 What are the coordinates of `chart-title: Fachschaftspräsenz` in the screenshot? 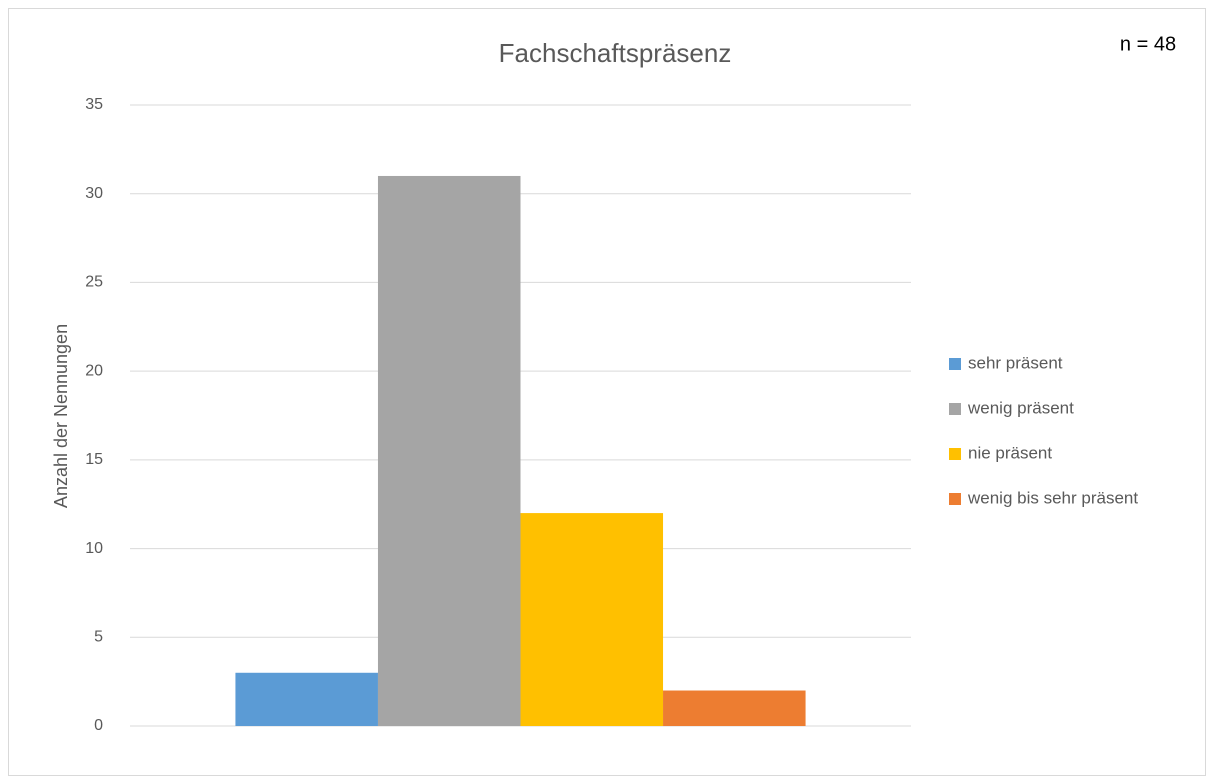 It's located at (615, 53).